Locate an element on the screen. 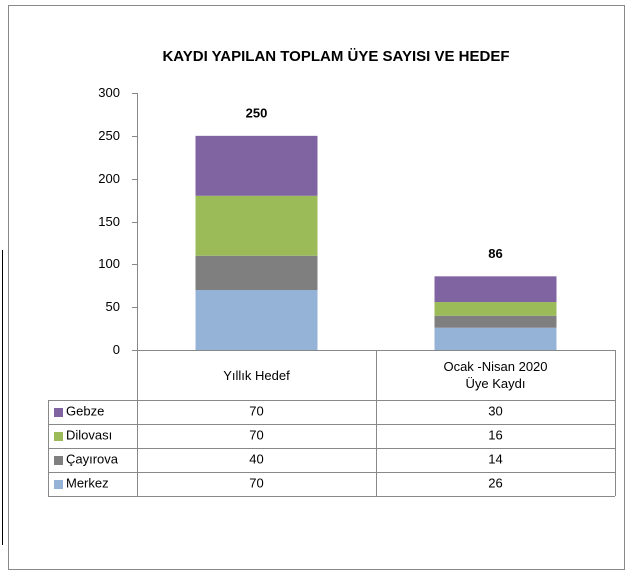 Image resolution: width=633 pixels, height=574 pixels. chart-title: KAYDI YAPILAN TOPLAM ÜYE SAYISI VE HEDEF is located at coordinates (335, 56).